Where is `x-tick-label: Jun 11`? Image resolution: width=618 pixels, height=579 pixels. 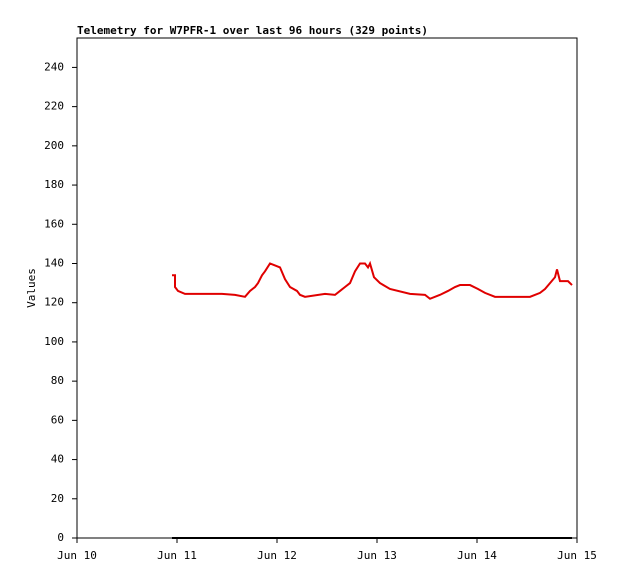
x-tick-label: Jun 11 is located at coordinates (177, 555).